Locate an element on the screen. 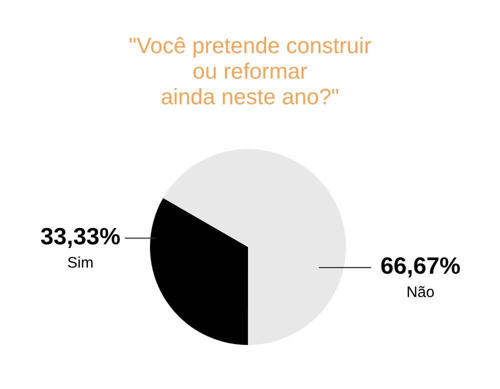  chart-title: "Você pretende construir ou reformar ainda neste ano?" is located at coordinates (250, 70).